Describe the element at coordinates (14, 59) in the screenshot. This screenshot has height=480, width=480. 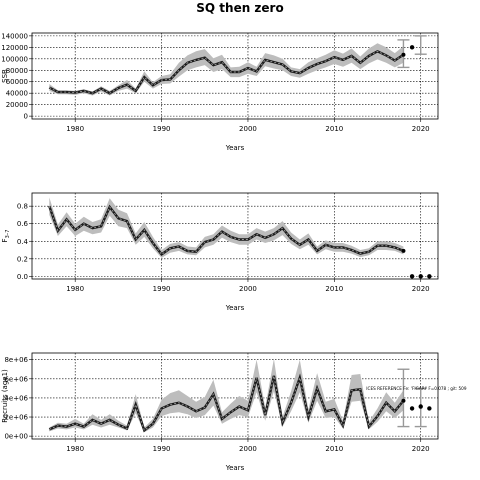
I see `y-tick-label: 100000` at that location.